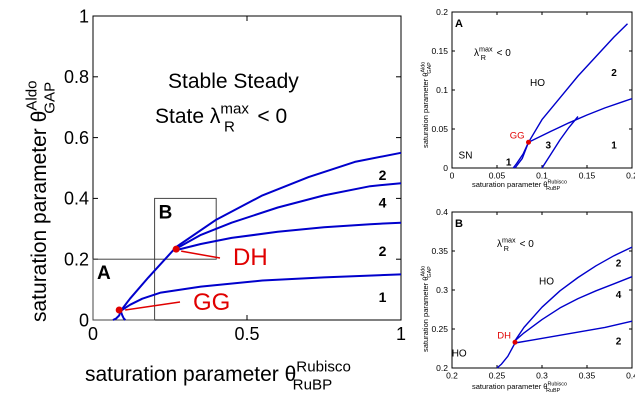  I want to click on gg-label: GG, so click(211, 302).